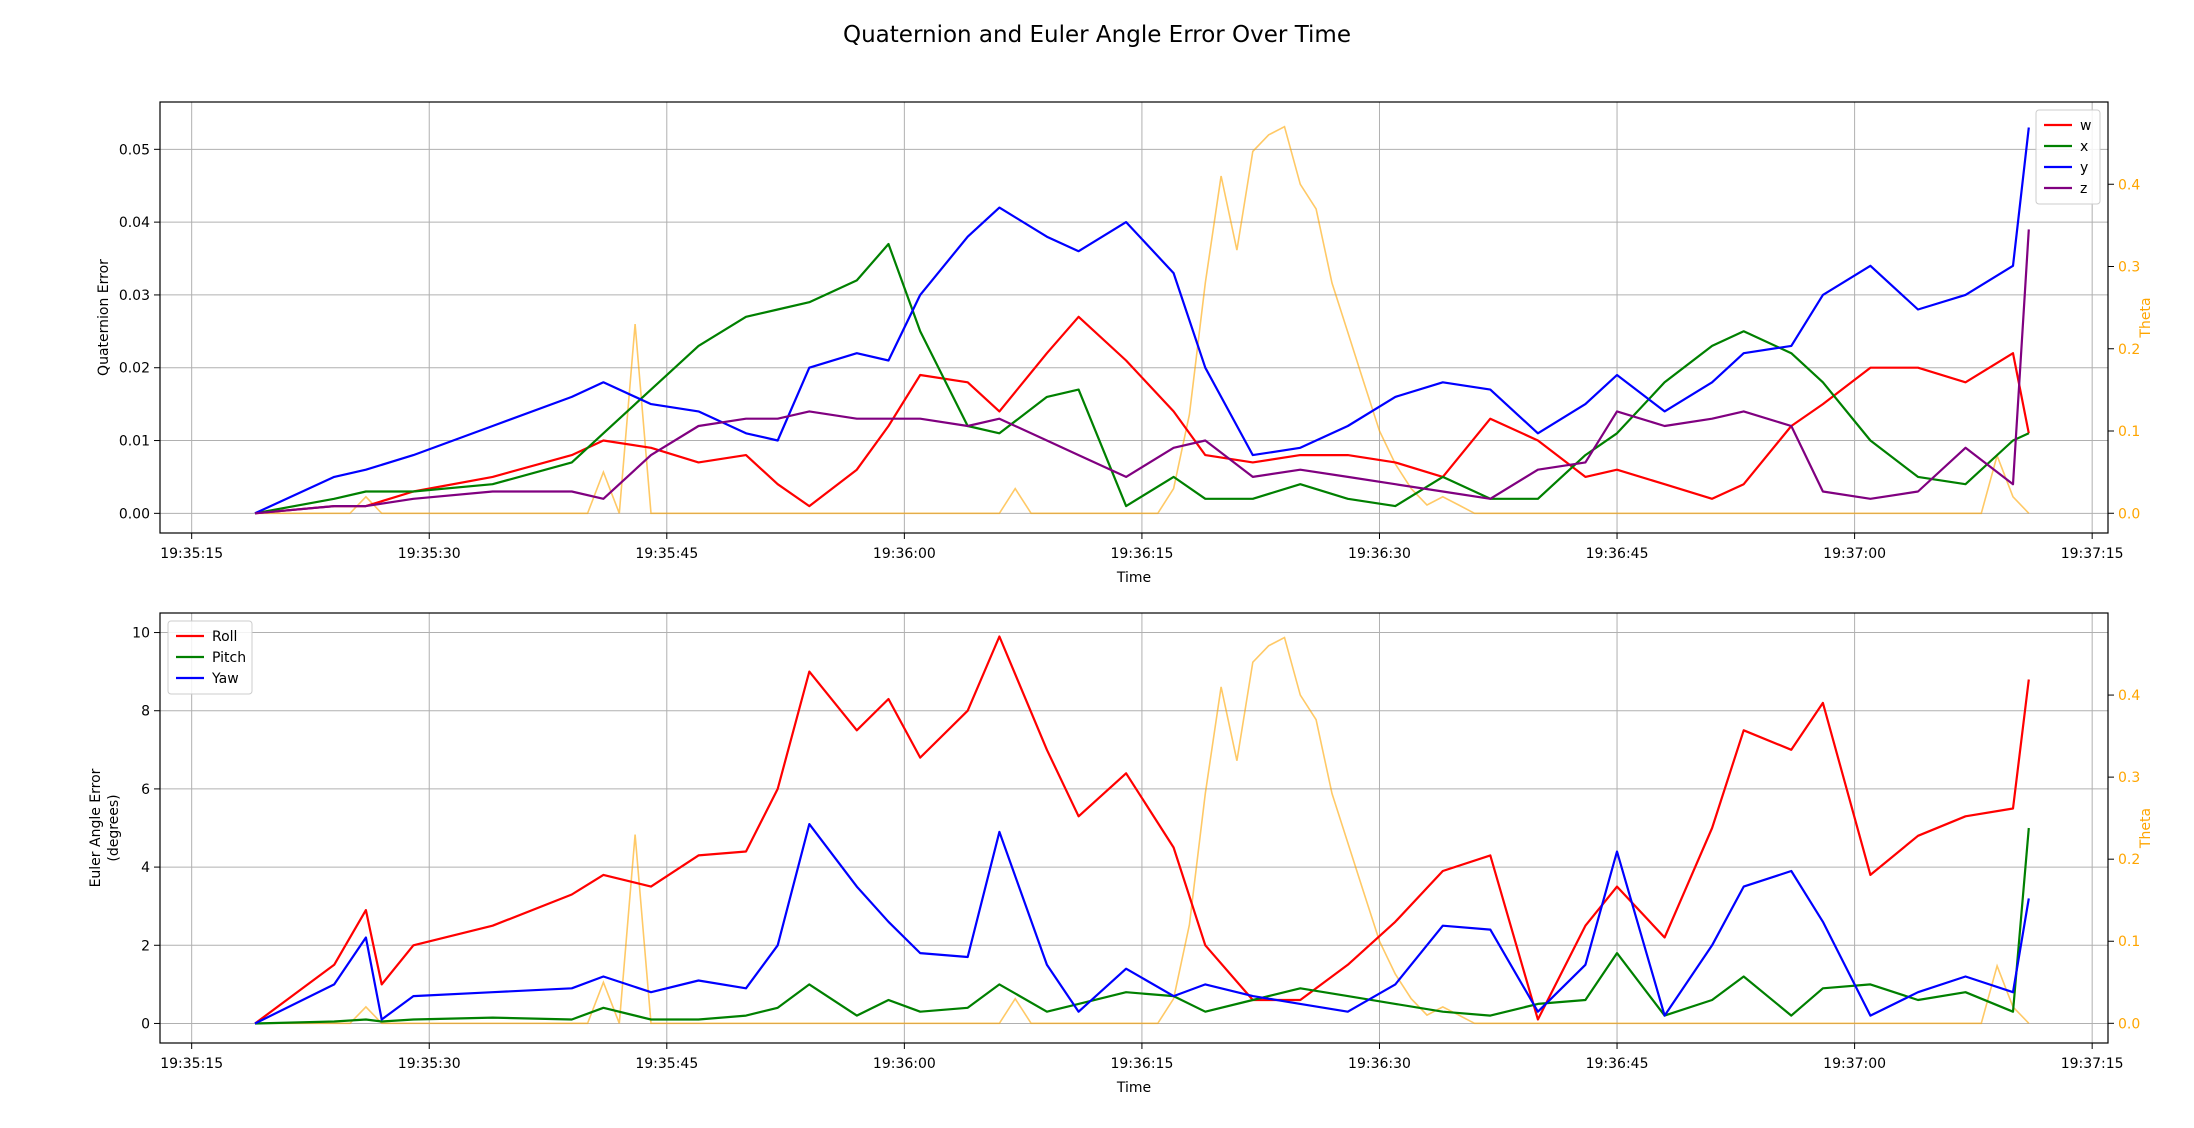  What do you see at coordinates (134, 369) in the screenshot?
I see `y-tick-label: 0.02` at bounding box center [134, 369].